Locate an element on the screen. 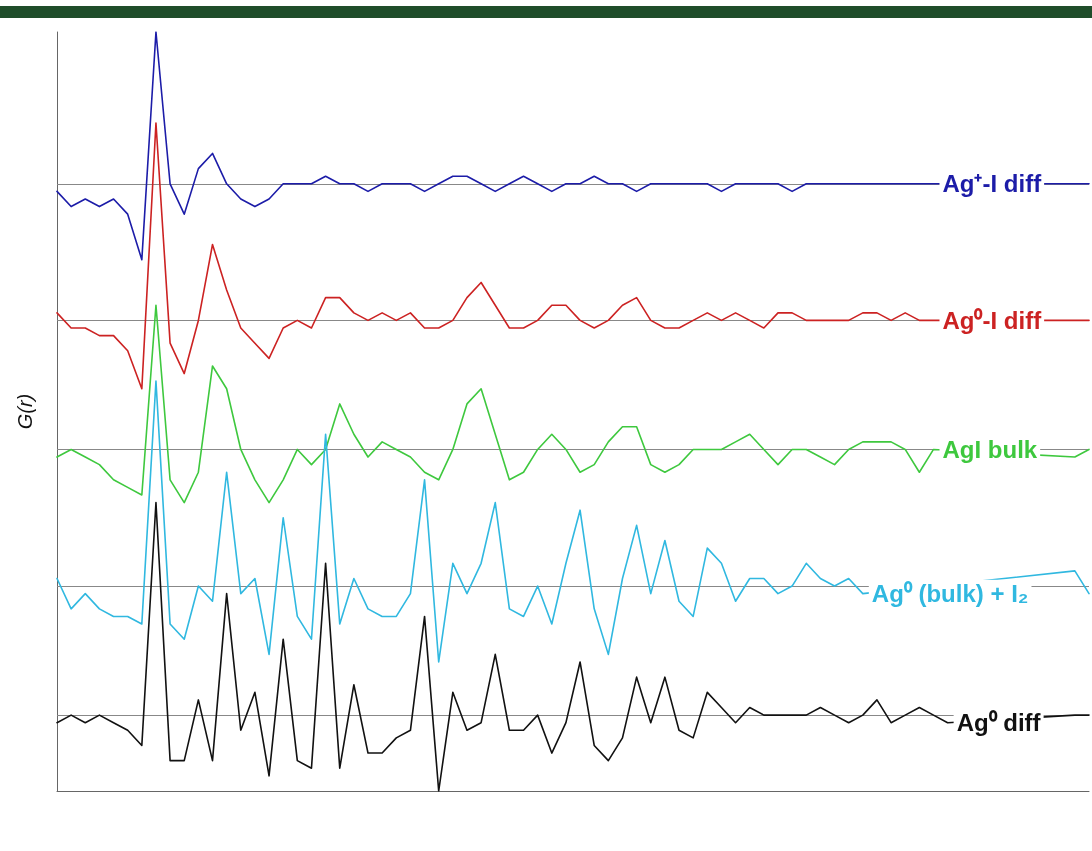 This screenshot has width=1092, height=851. series-label: Ag⁰ (bulk) + I₂ is located at coordinates (950, 594).